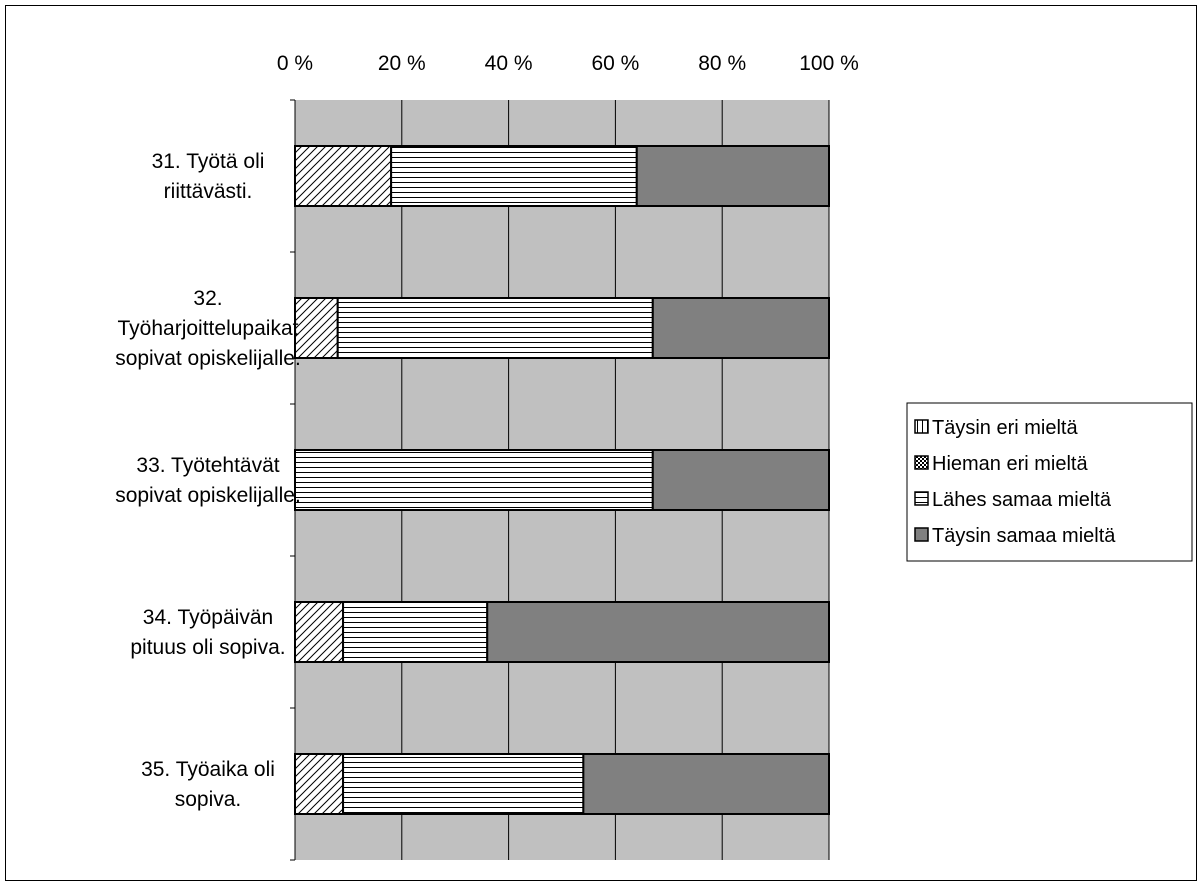 Image resolution: width=1203 pixels, height=886 pixels. What do you see at coordinates (295, 63) in the screenshot?
I see `x-tick-label: 0 %` at bounding box center [295, 63].